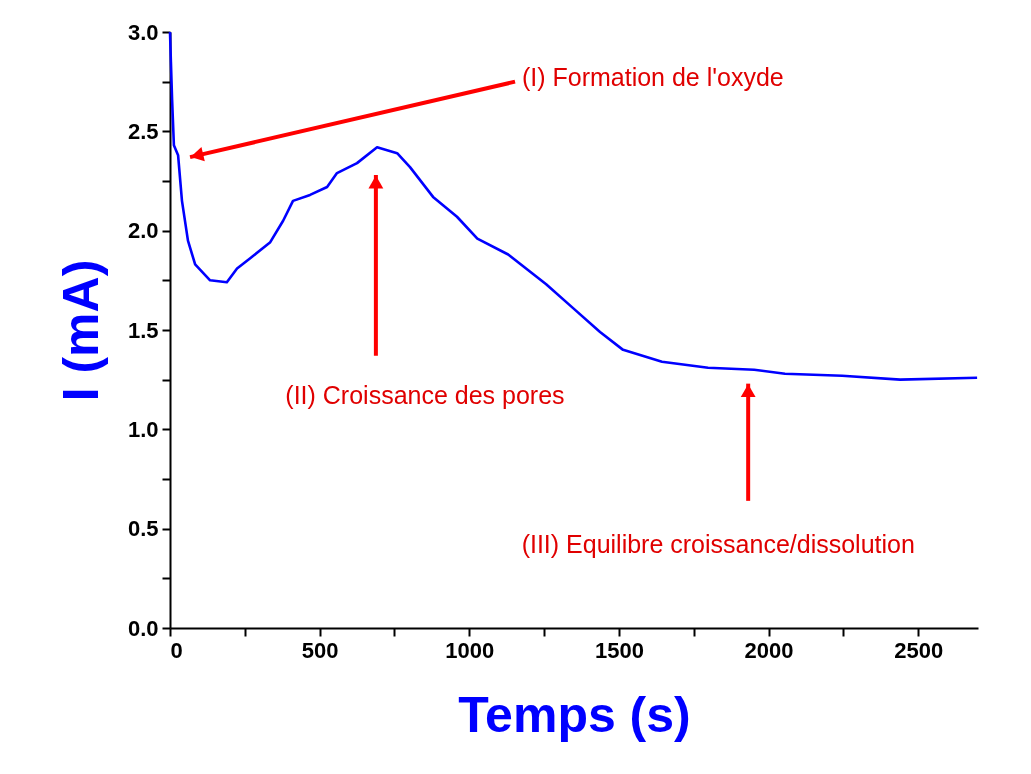 Image resolution: width=1031 pixels, height=774 pixels. Describe the element at coordinates (143, 231) in the screenshot. I see `y-tick-label: 2.0` at that location.